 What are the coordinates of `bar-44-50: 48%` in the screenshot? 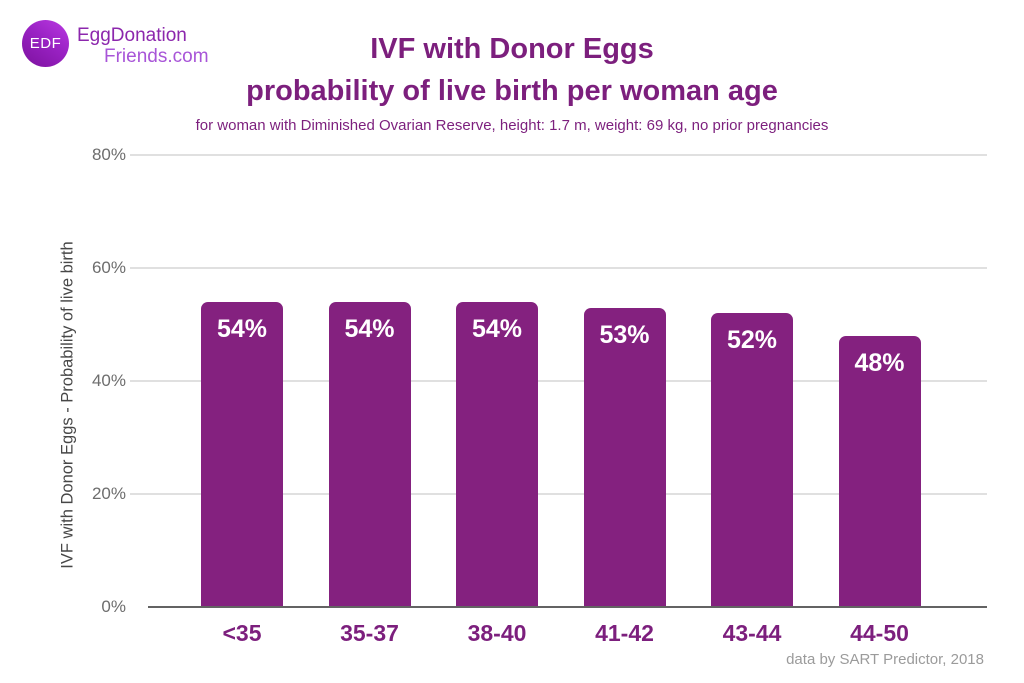 It's located at (879, 471).